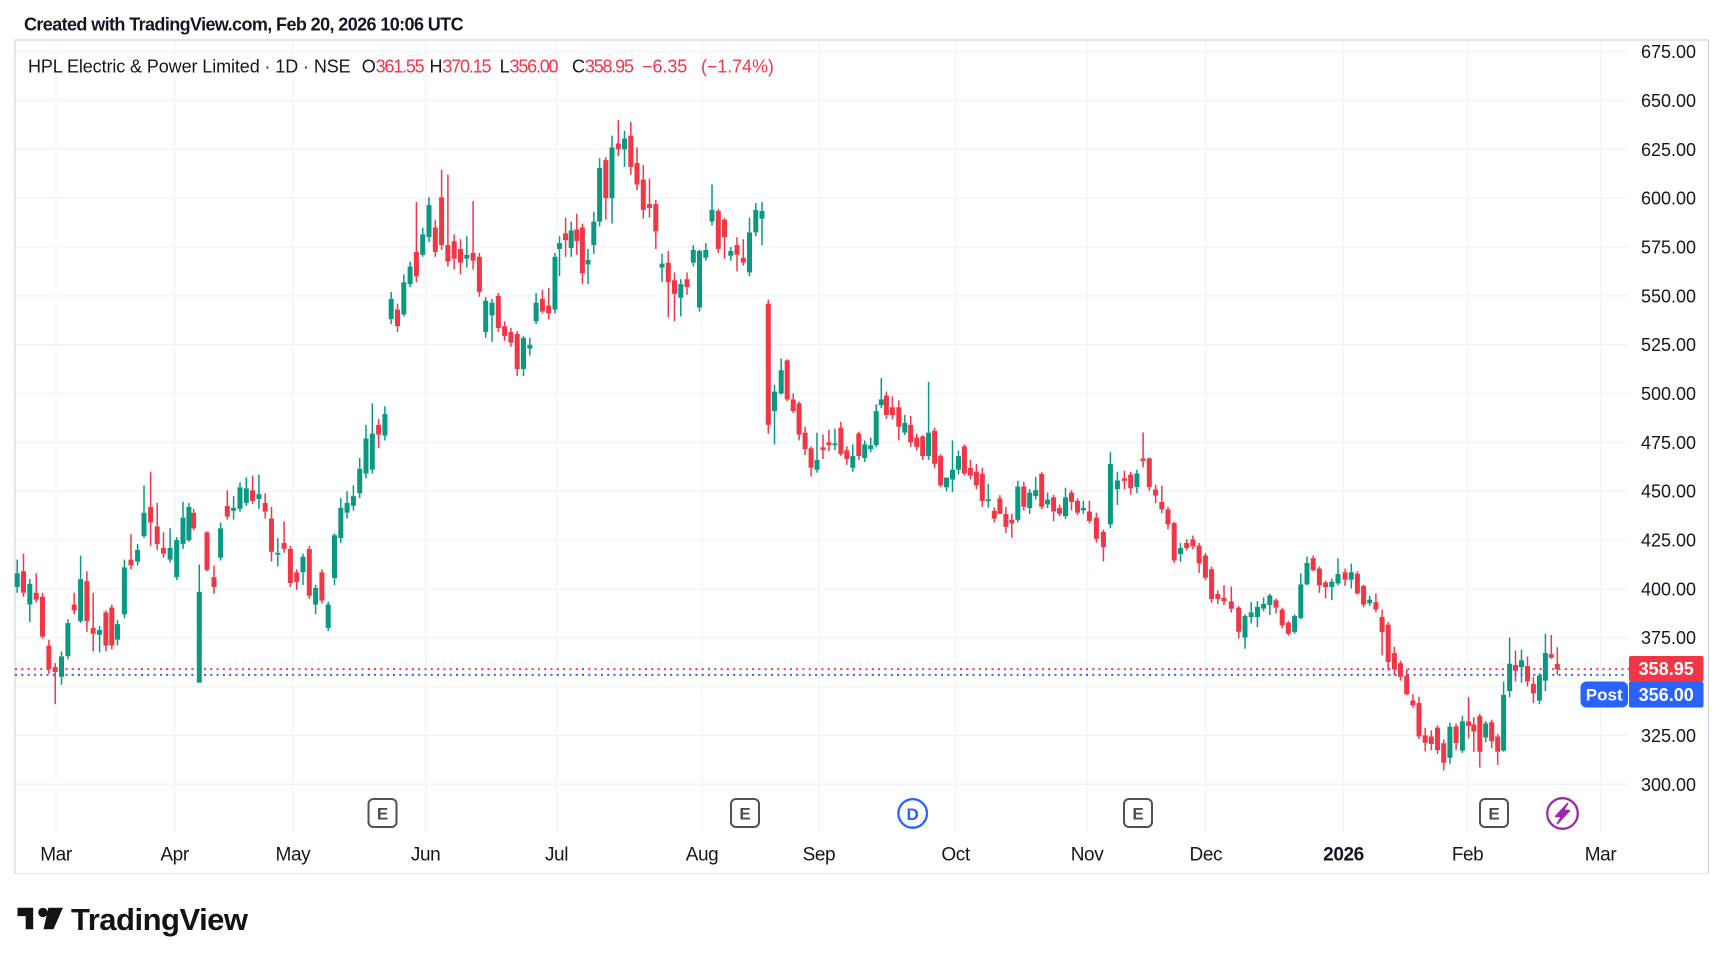 Image resolution: width=1724 pixels, height=970 pixels. What do you see at coordinates (1668, 443) in the screenshot?
I see `svg-text: 475.00` at bounding box center [1668, 443].